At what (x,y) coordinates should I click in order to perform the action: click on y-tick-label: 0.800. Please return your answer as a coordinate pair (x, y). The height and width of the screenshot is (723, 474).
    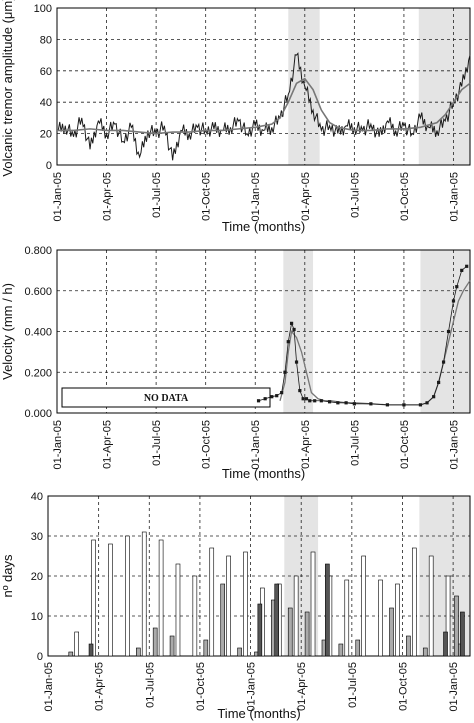
    Looking at the image, I should click on (38, 251).